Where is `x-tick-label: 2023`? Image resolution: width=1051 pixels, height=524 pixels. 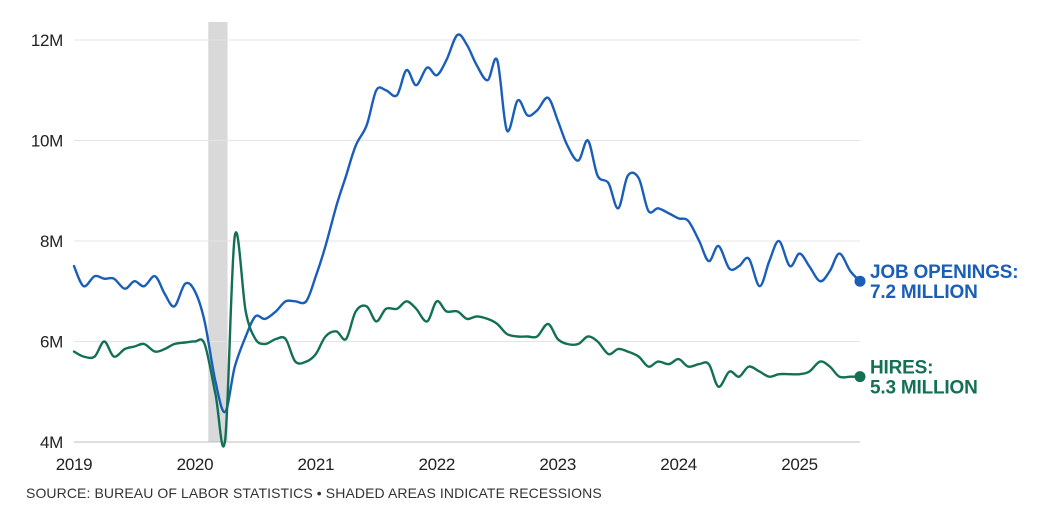
x-tick-label: 2023 is located at coordinates (557, 464).